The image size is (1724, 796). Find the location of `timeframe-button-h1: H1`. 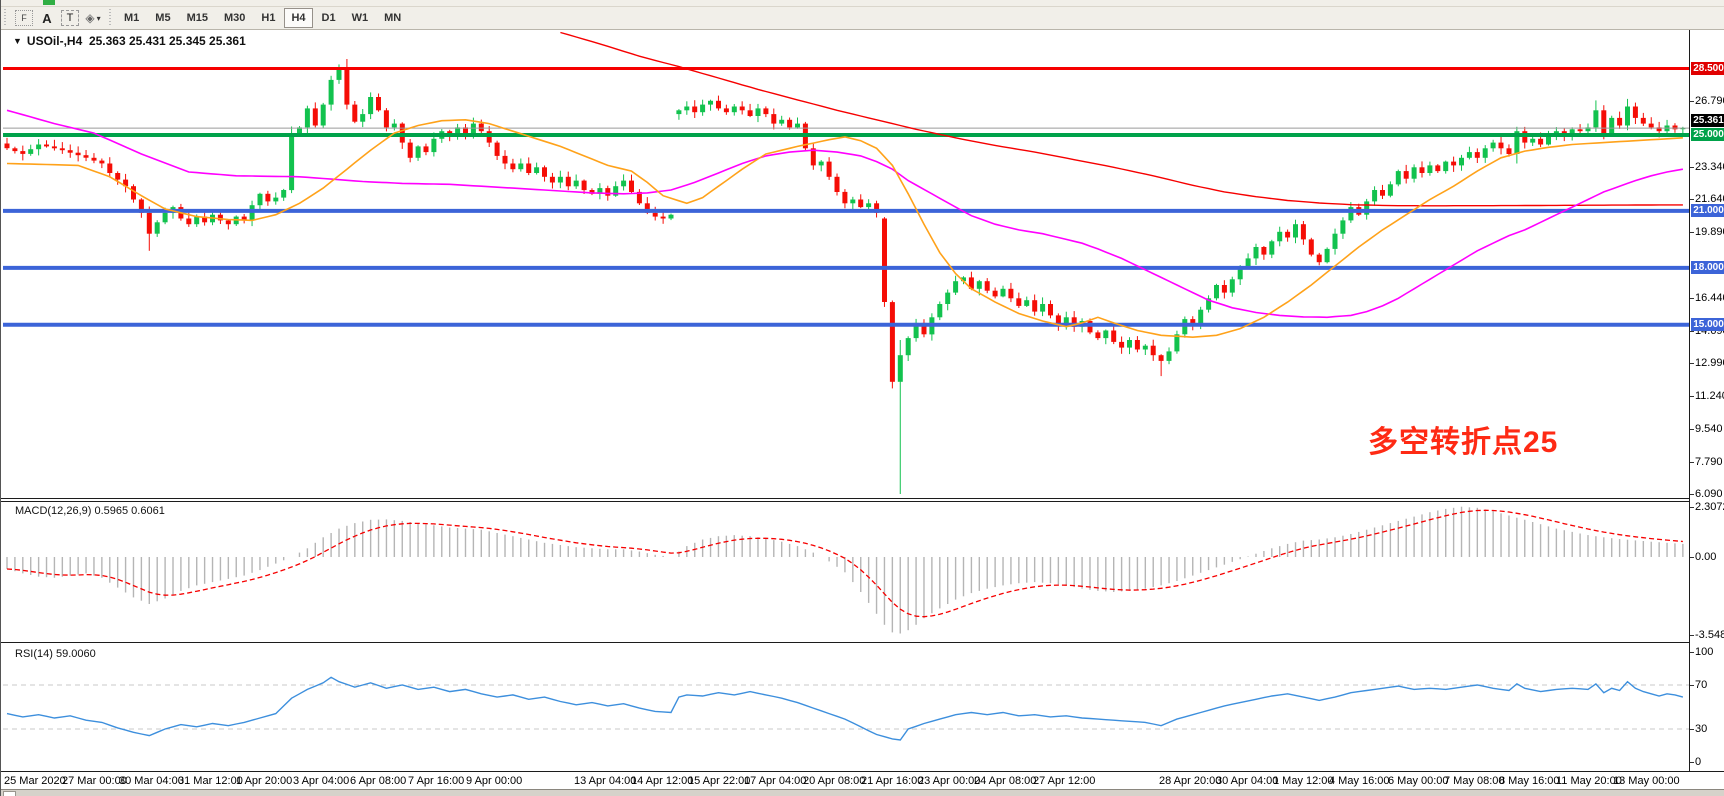

timeframe-button-h1: H1 is located at coordinates (268, 18).